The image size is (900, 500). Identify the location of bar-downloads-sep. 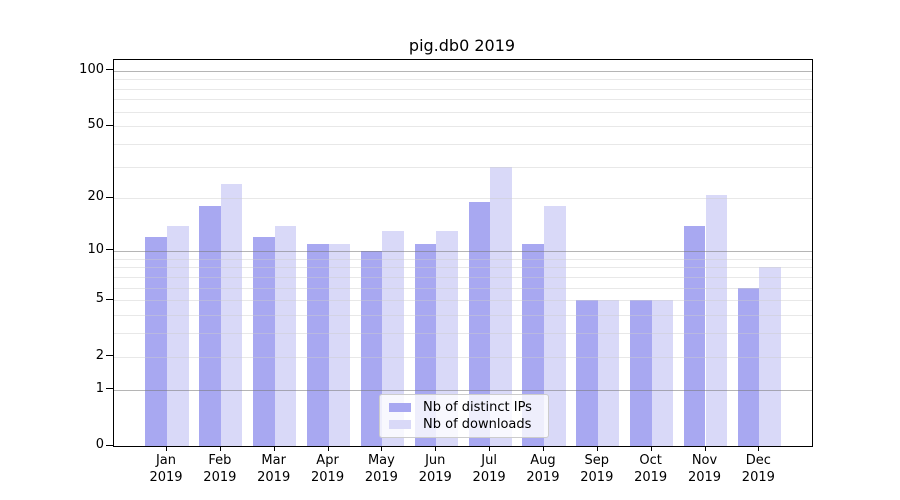
(608, 373).